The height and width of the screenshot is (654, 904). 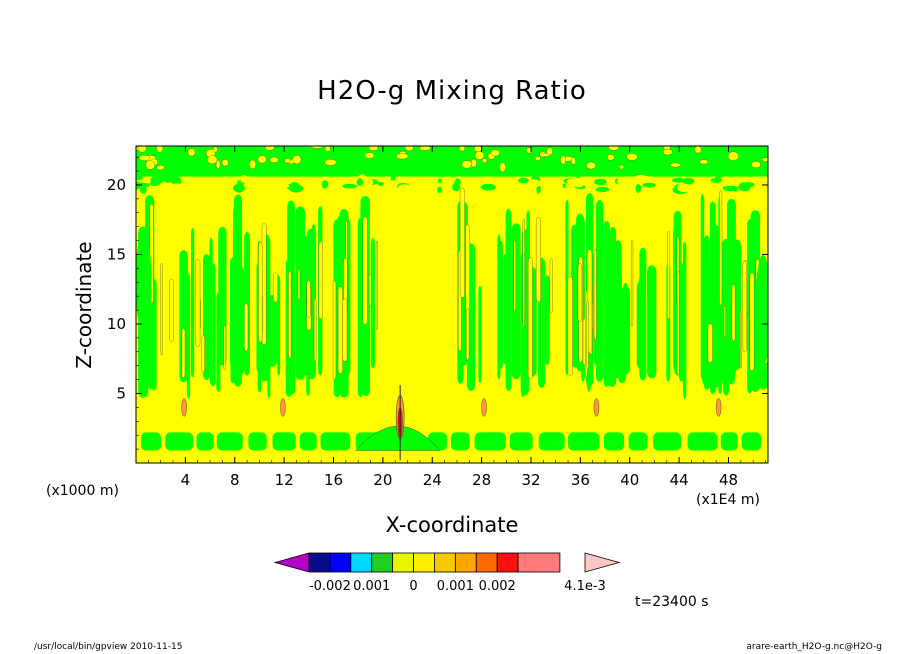 What do you see at coordinates (452, 525) in the screenshot?
I see `x-axis-label: X-coordinate` at bounding box center [452, 525].